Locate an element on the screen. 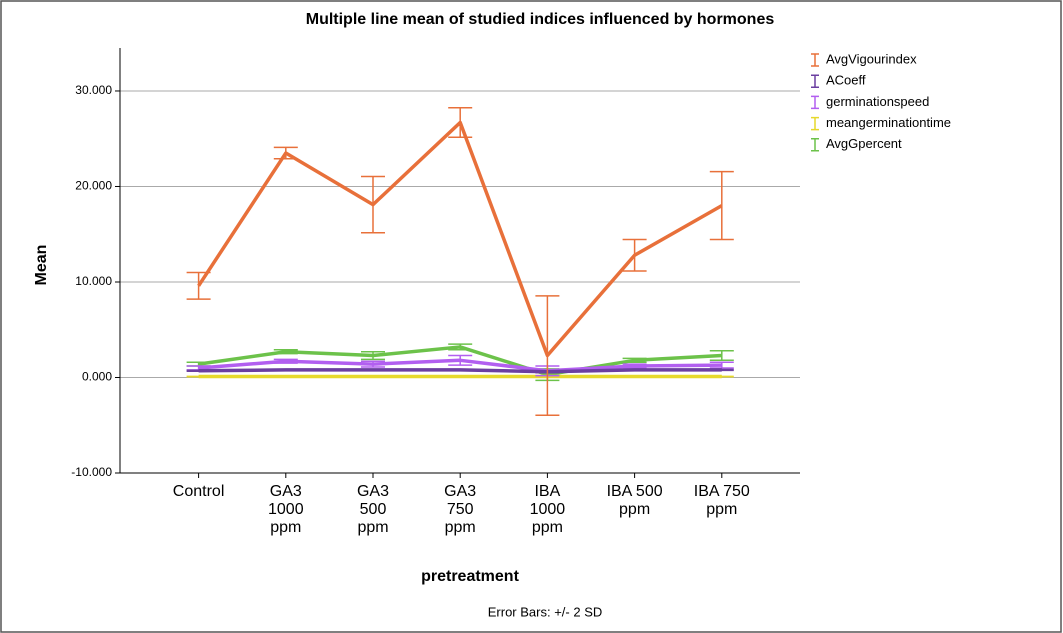 Image resolution: width=1063 pixels, height=633 pixels. x-tick-label: Control is located at coordinates (198, 491).